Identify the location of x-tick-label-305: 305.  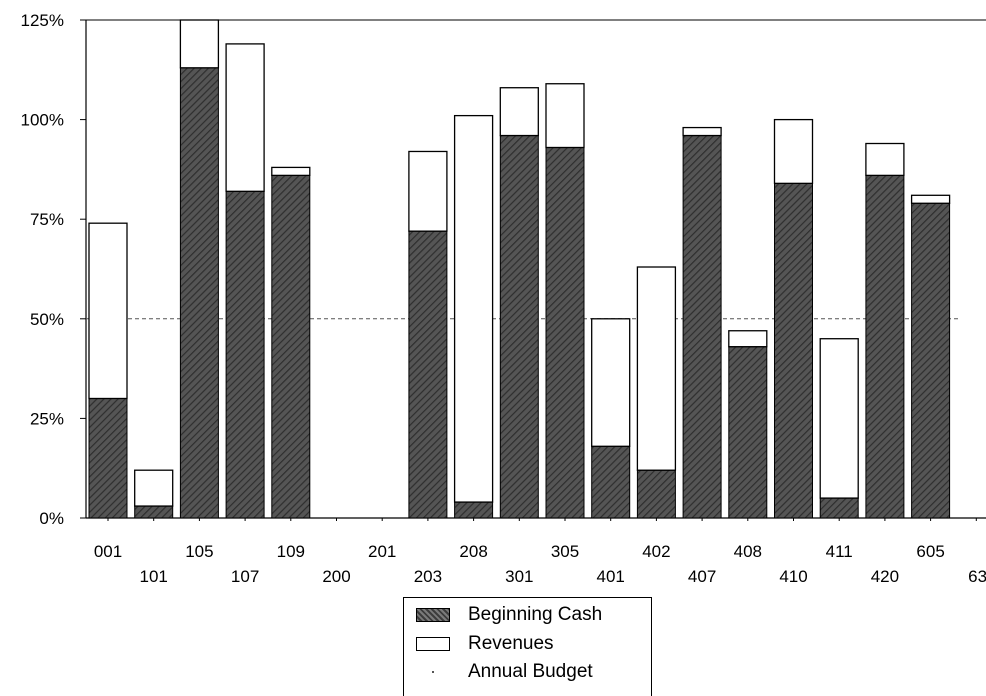
(565, 551).